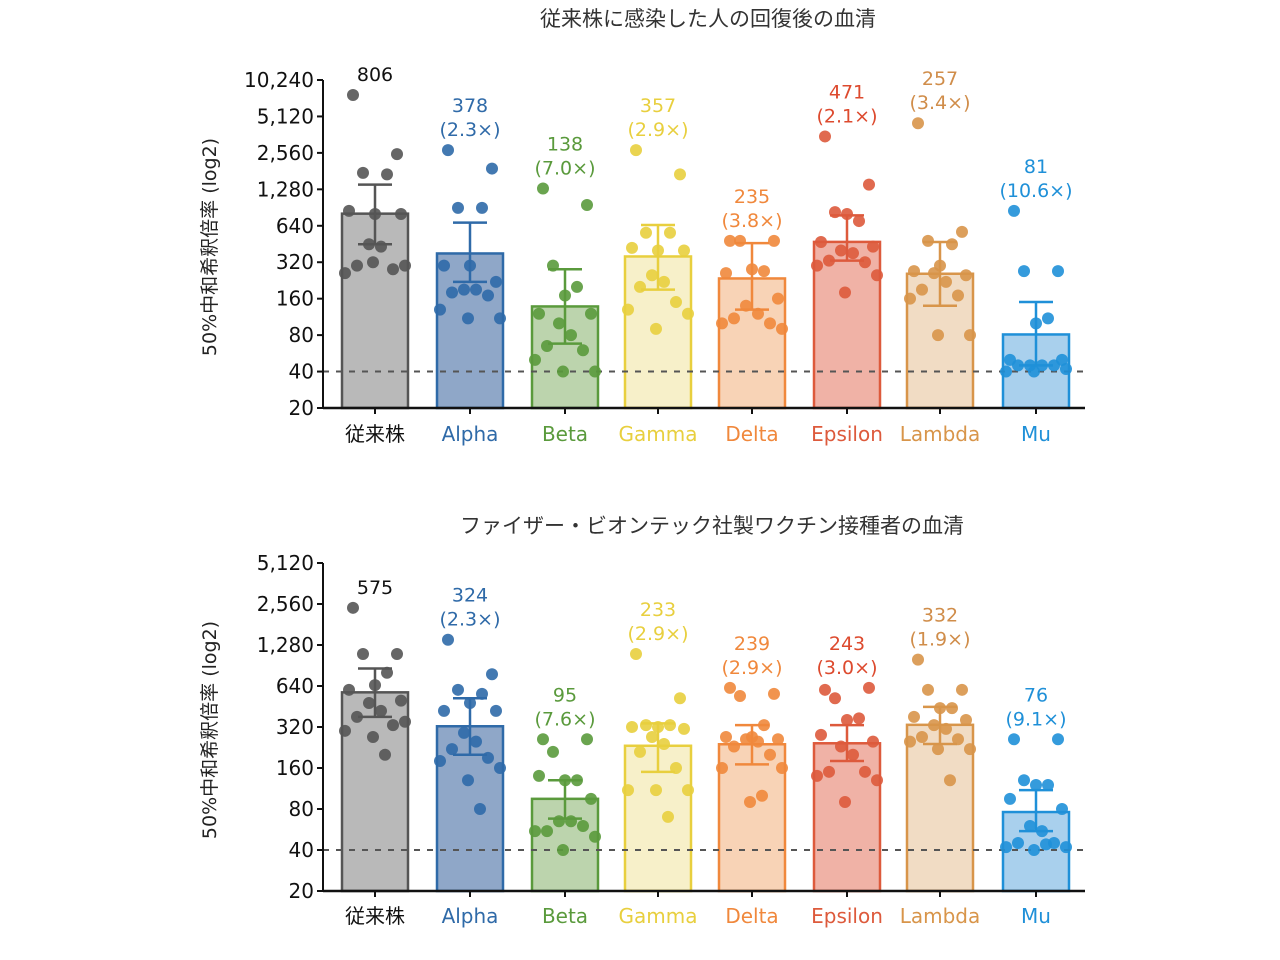 This screenshot has height=960, width=1280. Describe the element at coordinates (295, 262) in the screenshot. I see `y-tick-label: 320` at that location.